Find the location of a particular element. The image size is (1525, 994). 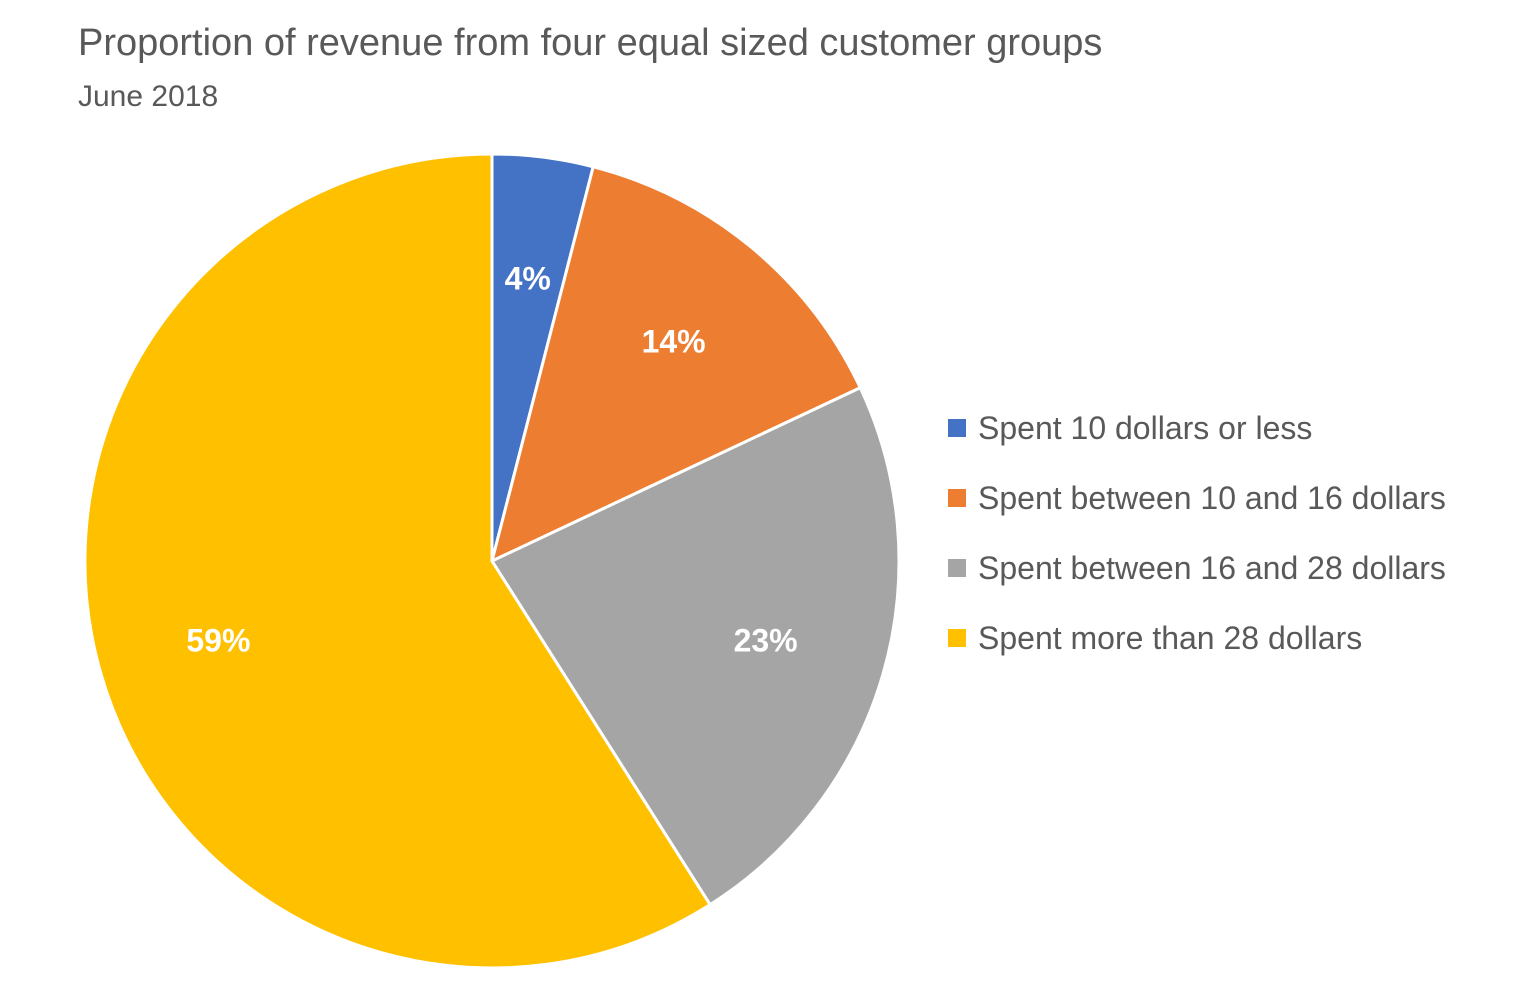

legend-label: Spent between 10 and 16 dollars is located at coordinates (1212, 497).